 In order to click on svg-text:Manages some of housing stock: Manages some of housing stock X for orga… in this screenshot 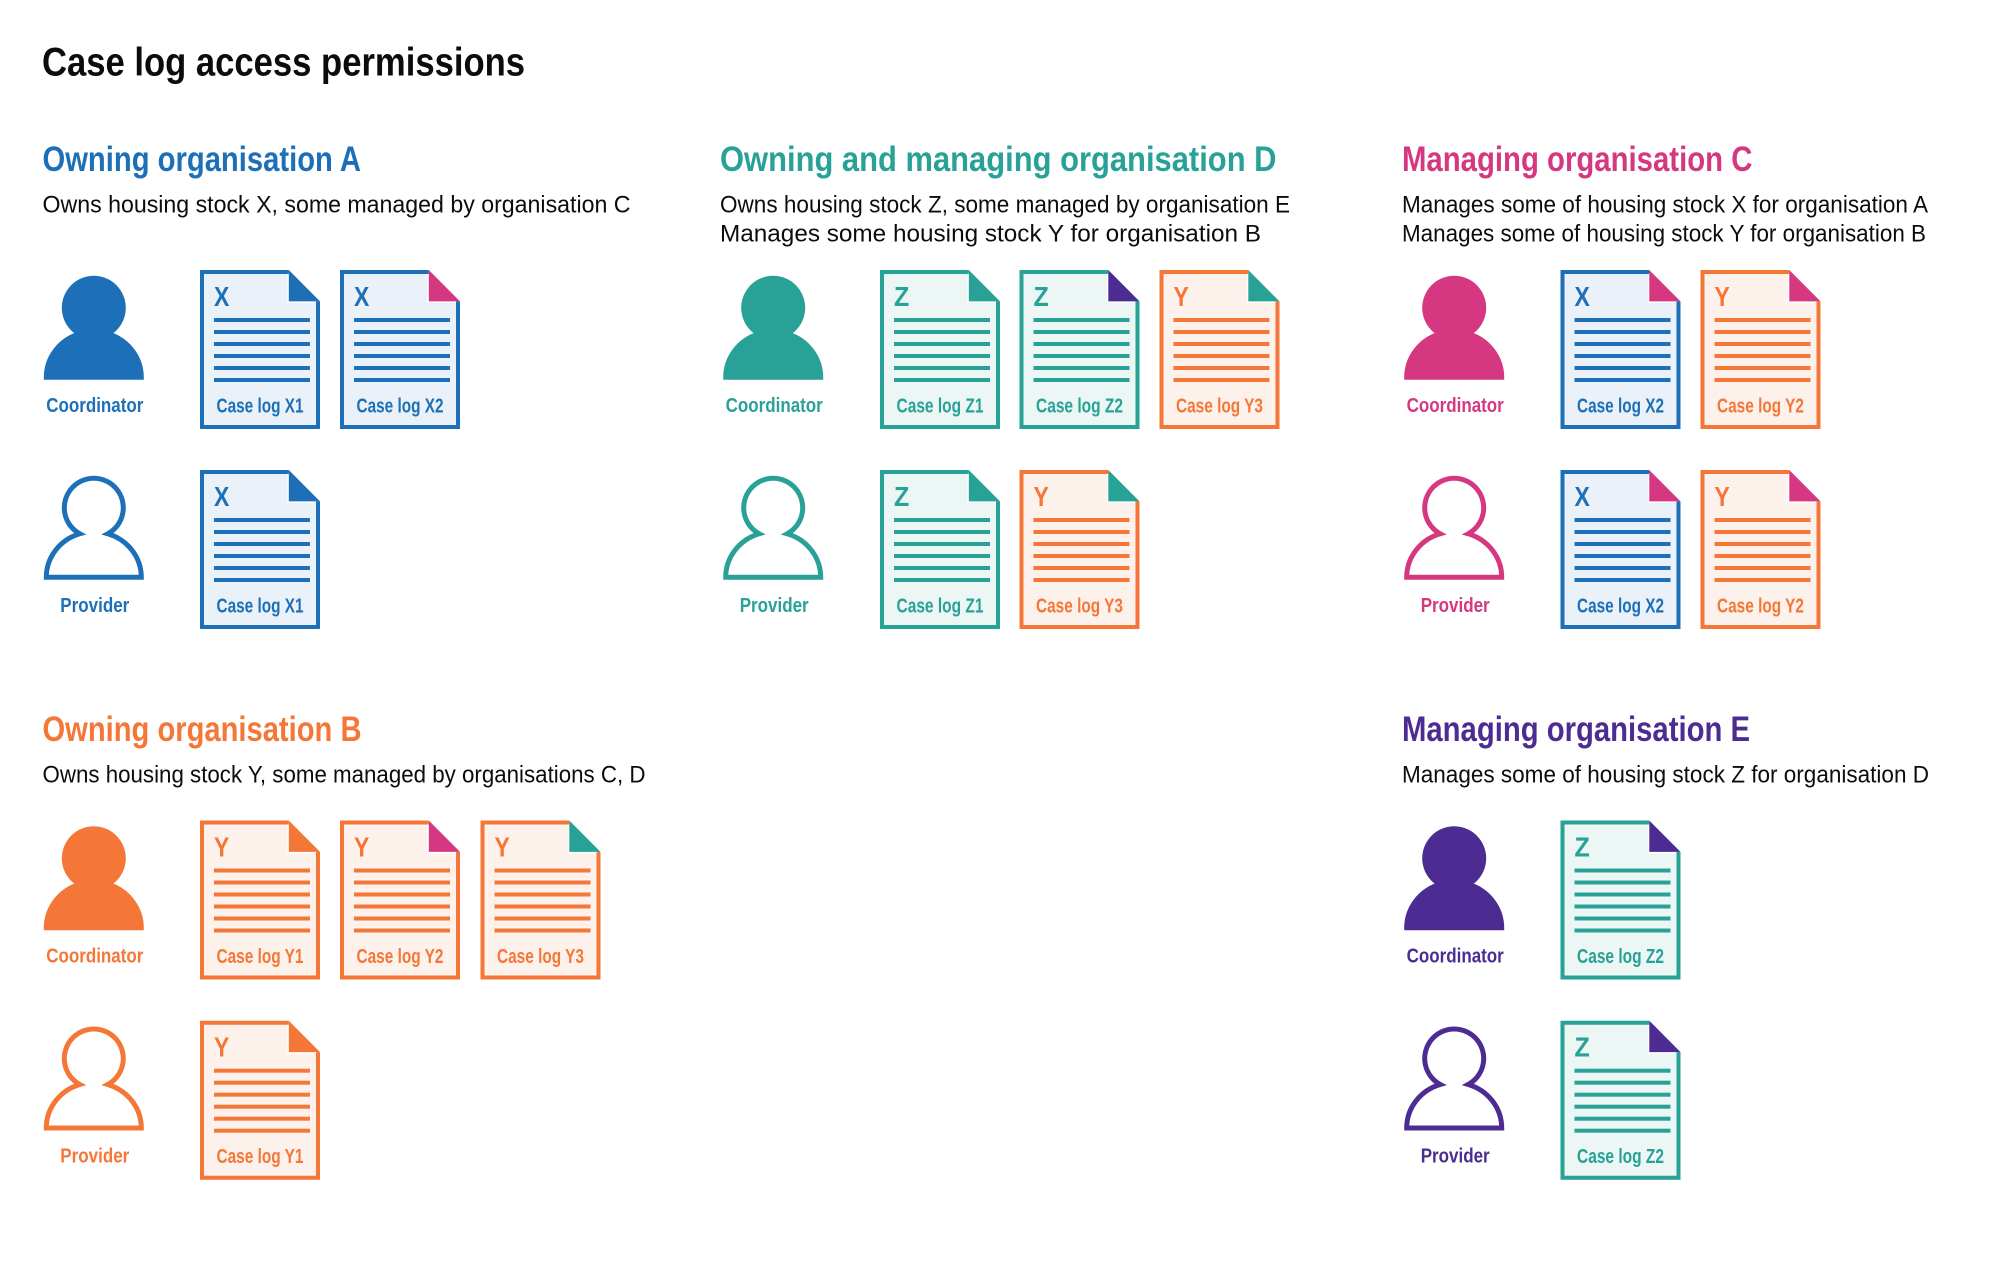, I will do `click(1665, 205)`.